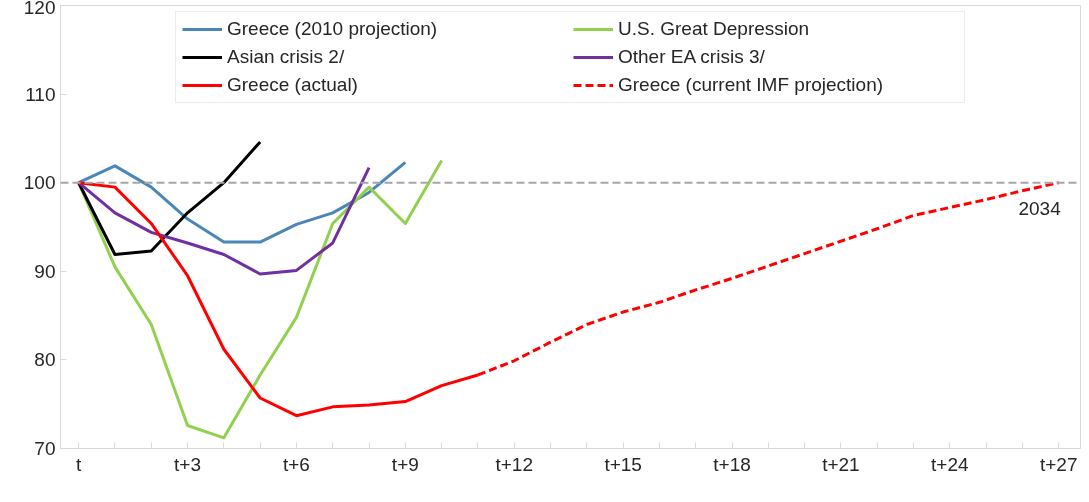  Describe the element at coordinates (950, 464) in the screenshot. I see `x-tick-label: t+24` at that location.